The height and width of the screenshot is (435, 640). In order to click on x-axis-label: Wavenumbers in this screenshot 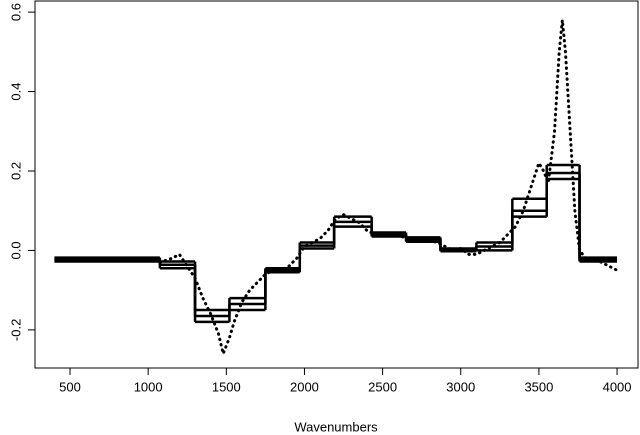, I will do `click(336, 426)`.